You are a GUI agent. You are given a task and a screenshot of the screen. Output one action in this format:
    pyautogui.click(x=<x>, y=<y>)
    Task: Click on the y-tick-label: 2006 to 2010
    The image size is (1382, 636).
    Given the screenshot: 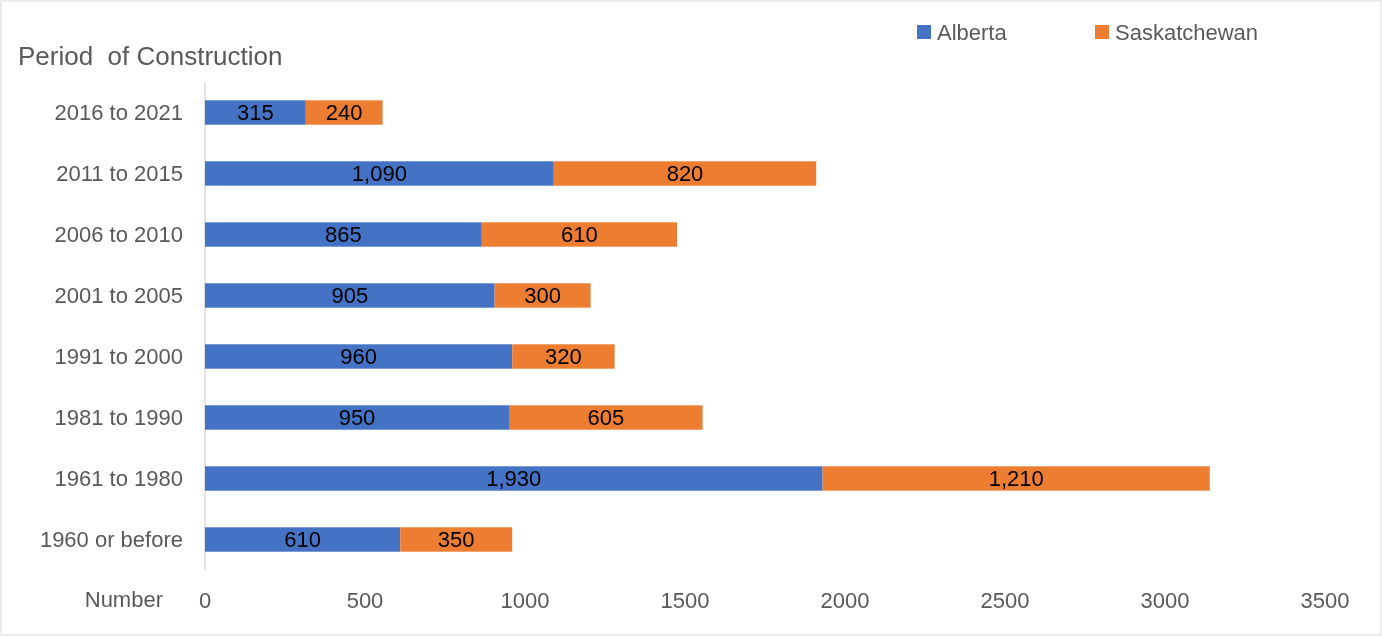 What is the action you would take?
    pyautogui.click(x=118, y=235)
    